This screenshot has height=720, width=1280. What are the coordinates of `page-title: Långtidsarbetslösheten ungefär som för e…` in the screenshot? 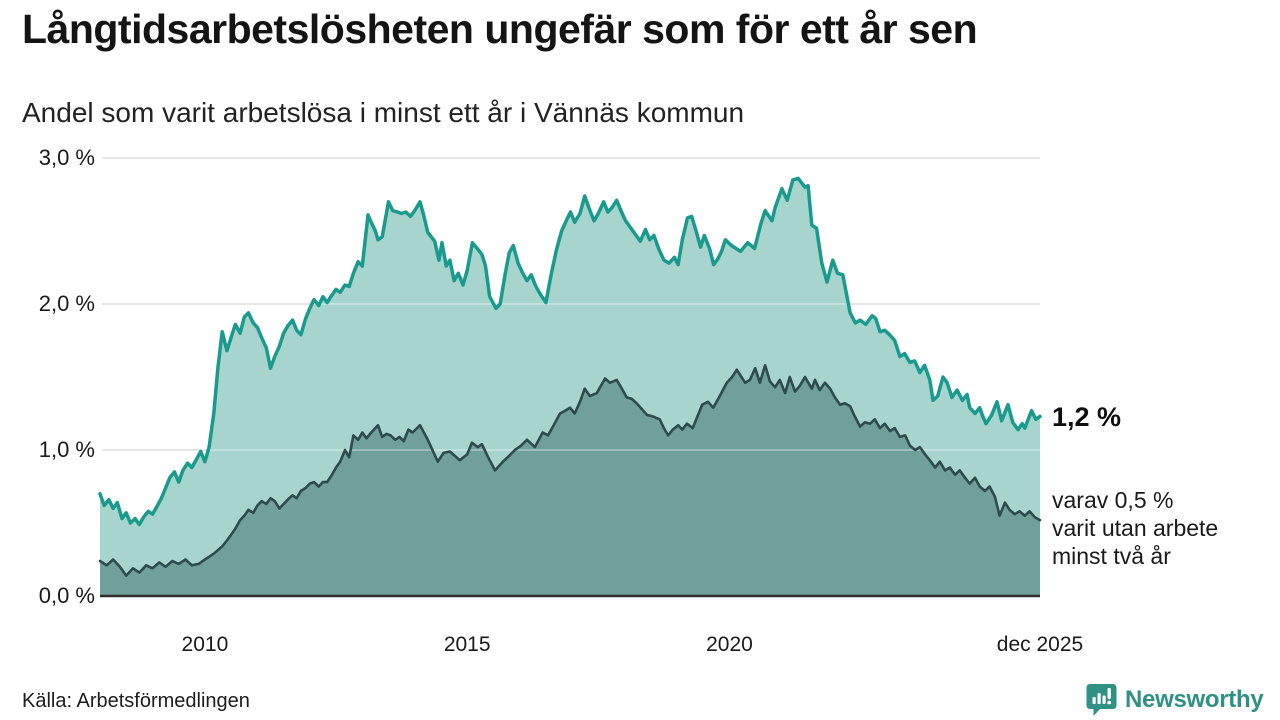 It's located at (500, 29).